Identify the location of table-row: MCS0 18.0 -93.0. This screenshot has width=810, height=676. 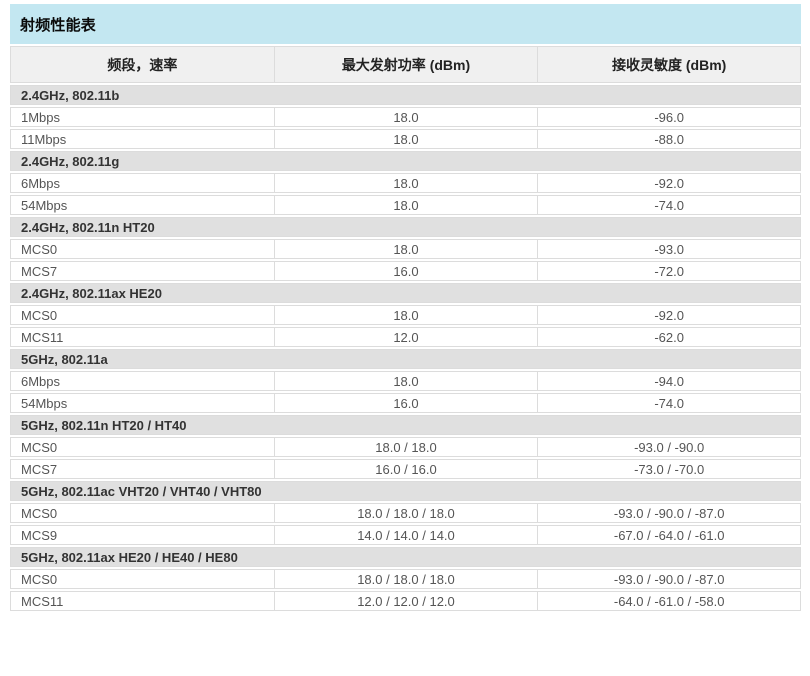
(405, 249).